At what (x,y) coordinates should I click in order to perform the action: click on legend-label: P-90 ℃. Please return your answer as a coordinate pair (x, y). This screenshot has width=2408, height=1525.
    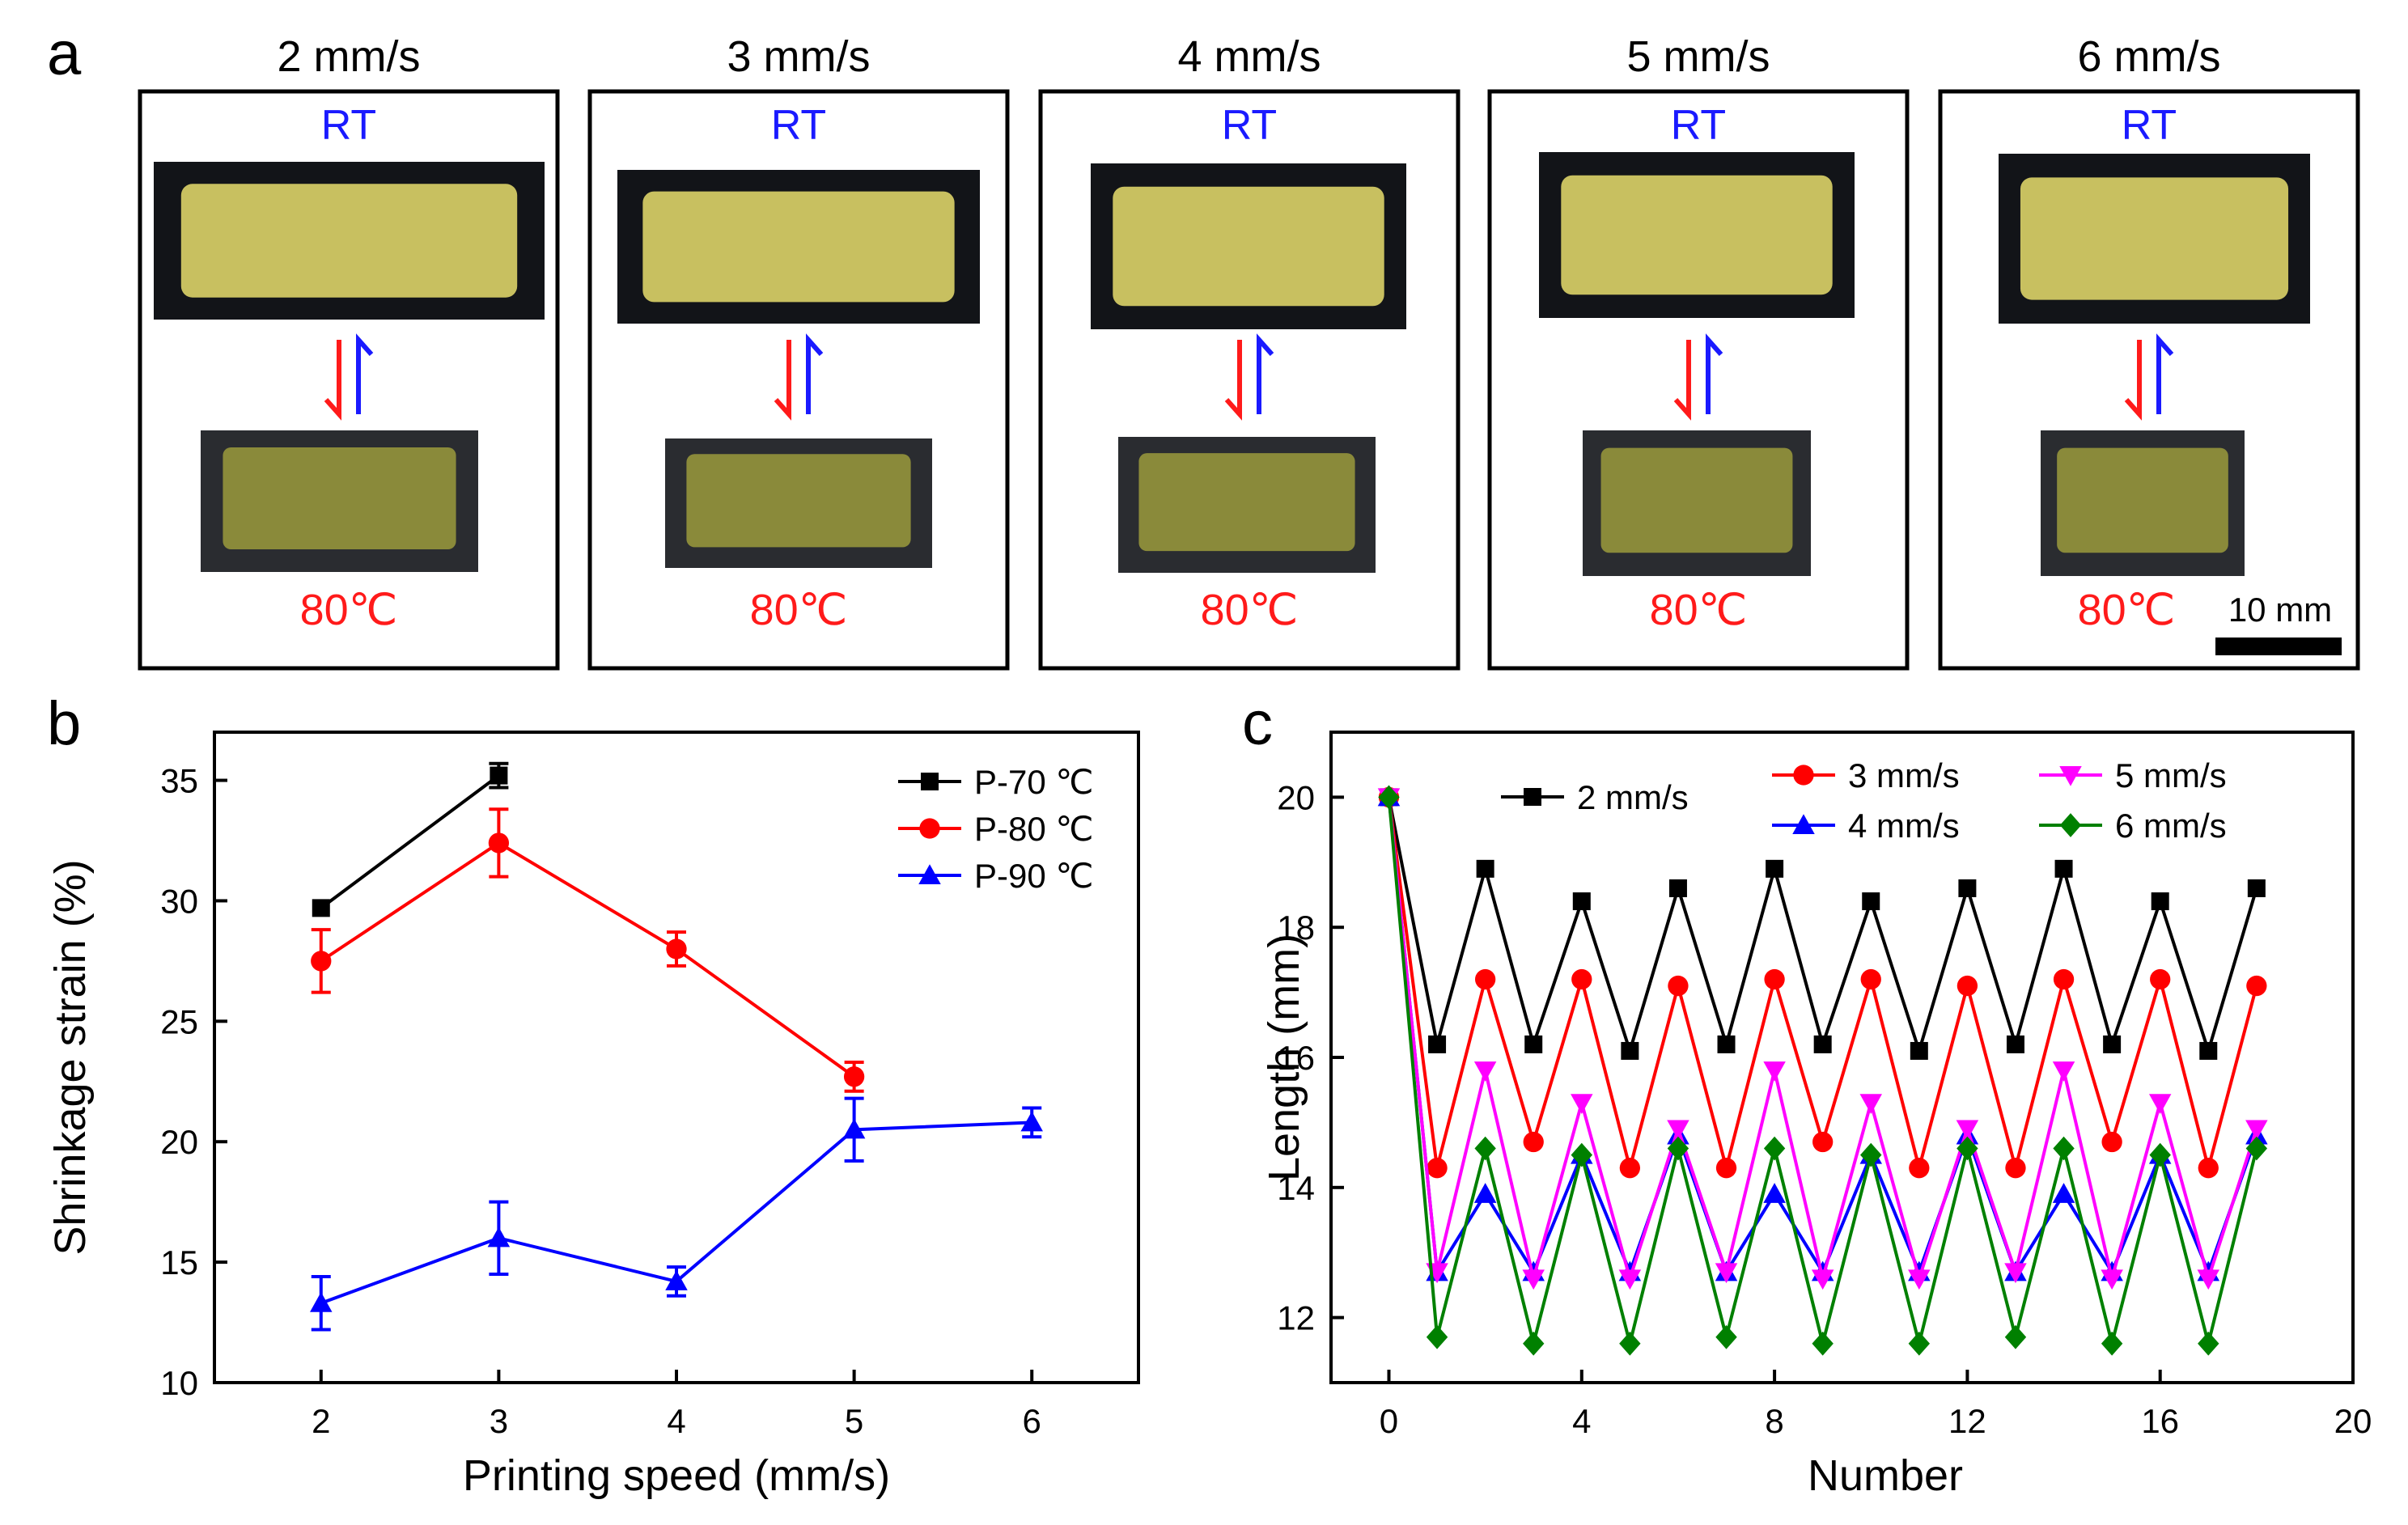
    Looking at the image, I should click on (1034, 876).